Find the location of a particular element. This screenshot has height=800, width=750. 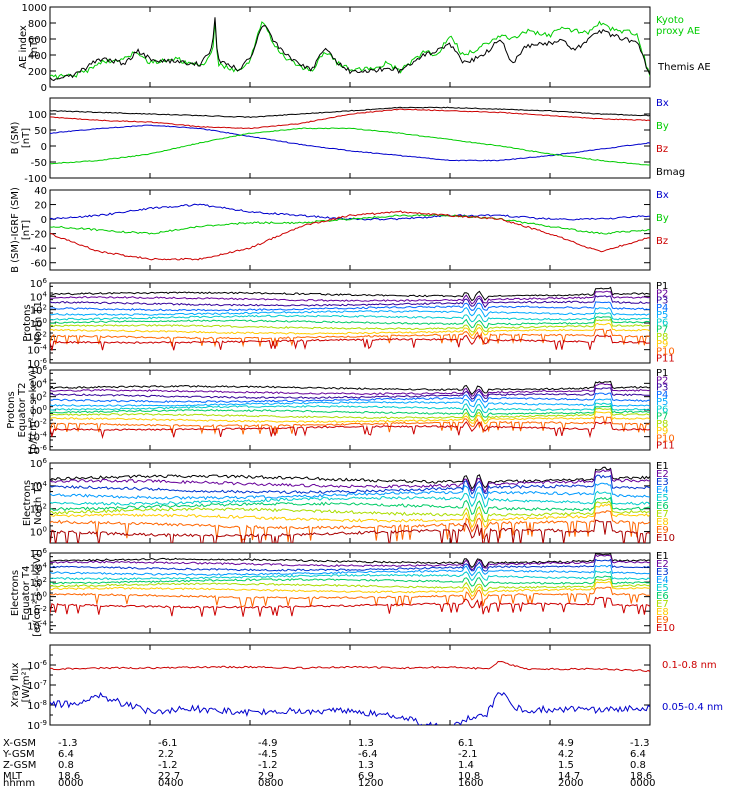

y-tick-label: -100 is located at coordinates (35, 179).